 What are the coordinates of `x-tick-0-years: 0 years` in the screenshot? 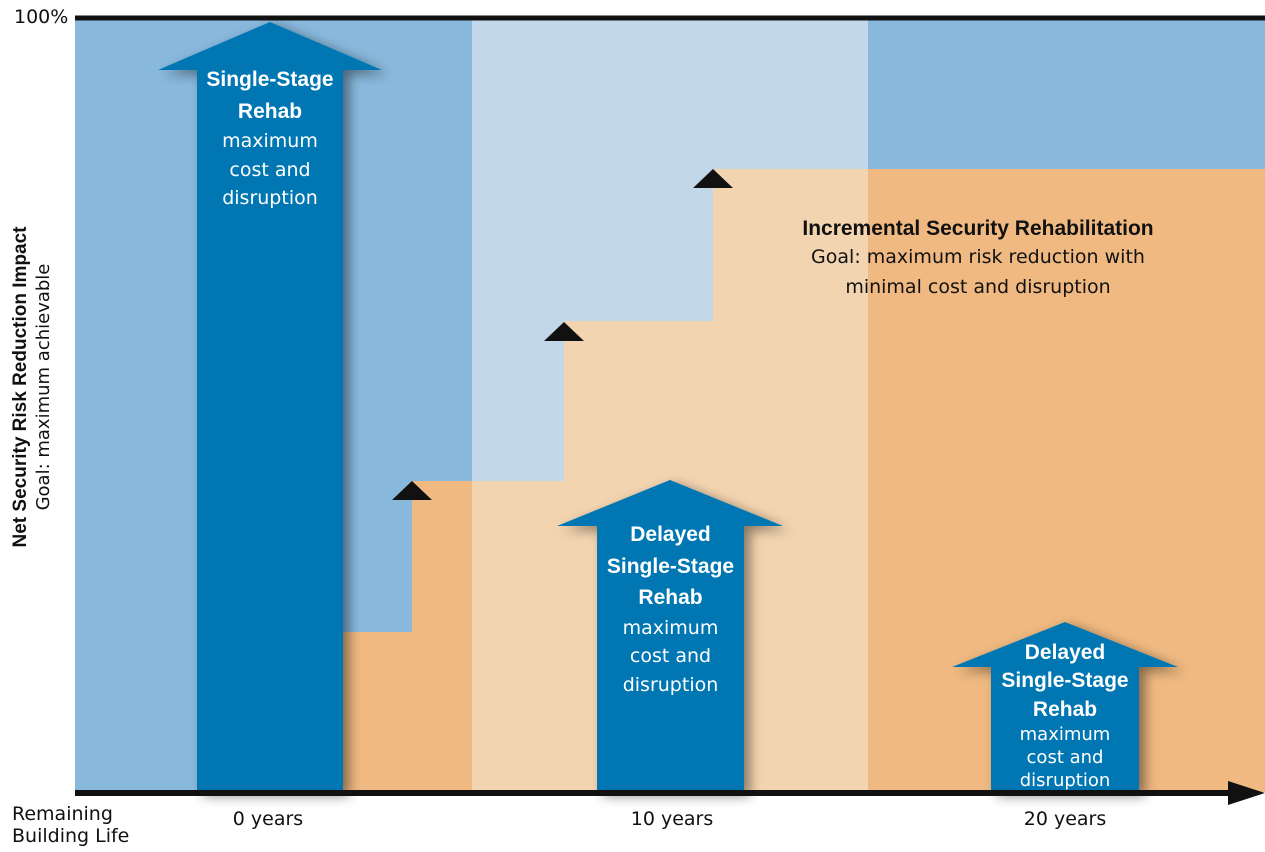 It's located at (268, 819).